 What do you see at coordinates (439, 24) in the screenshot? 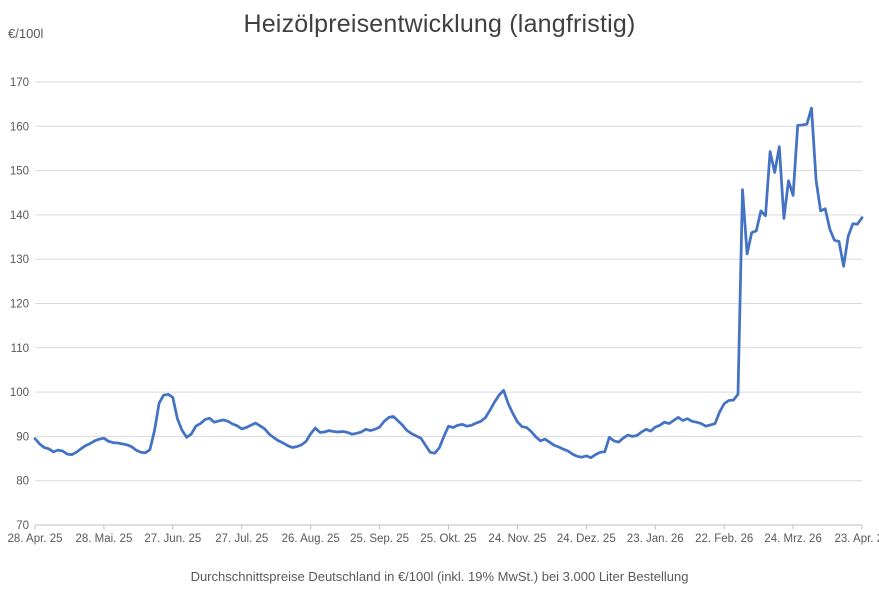
I see `chart-title: Heizölpreisentwicklung (langfristig)` at bounding box center [439, 24].